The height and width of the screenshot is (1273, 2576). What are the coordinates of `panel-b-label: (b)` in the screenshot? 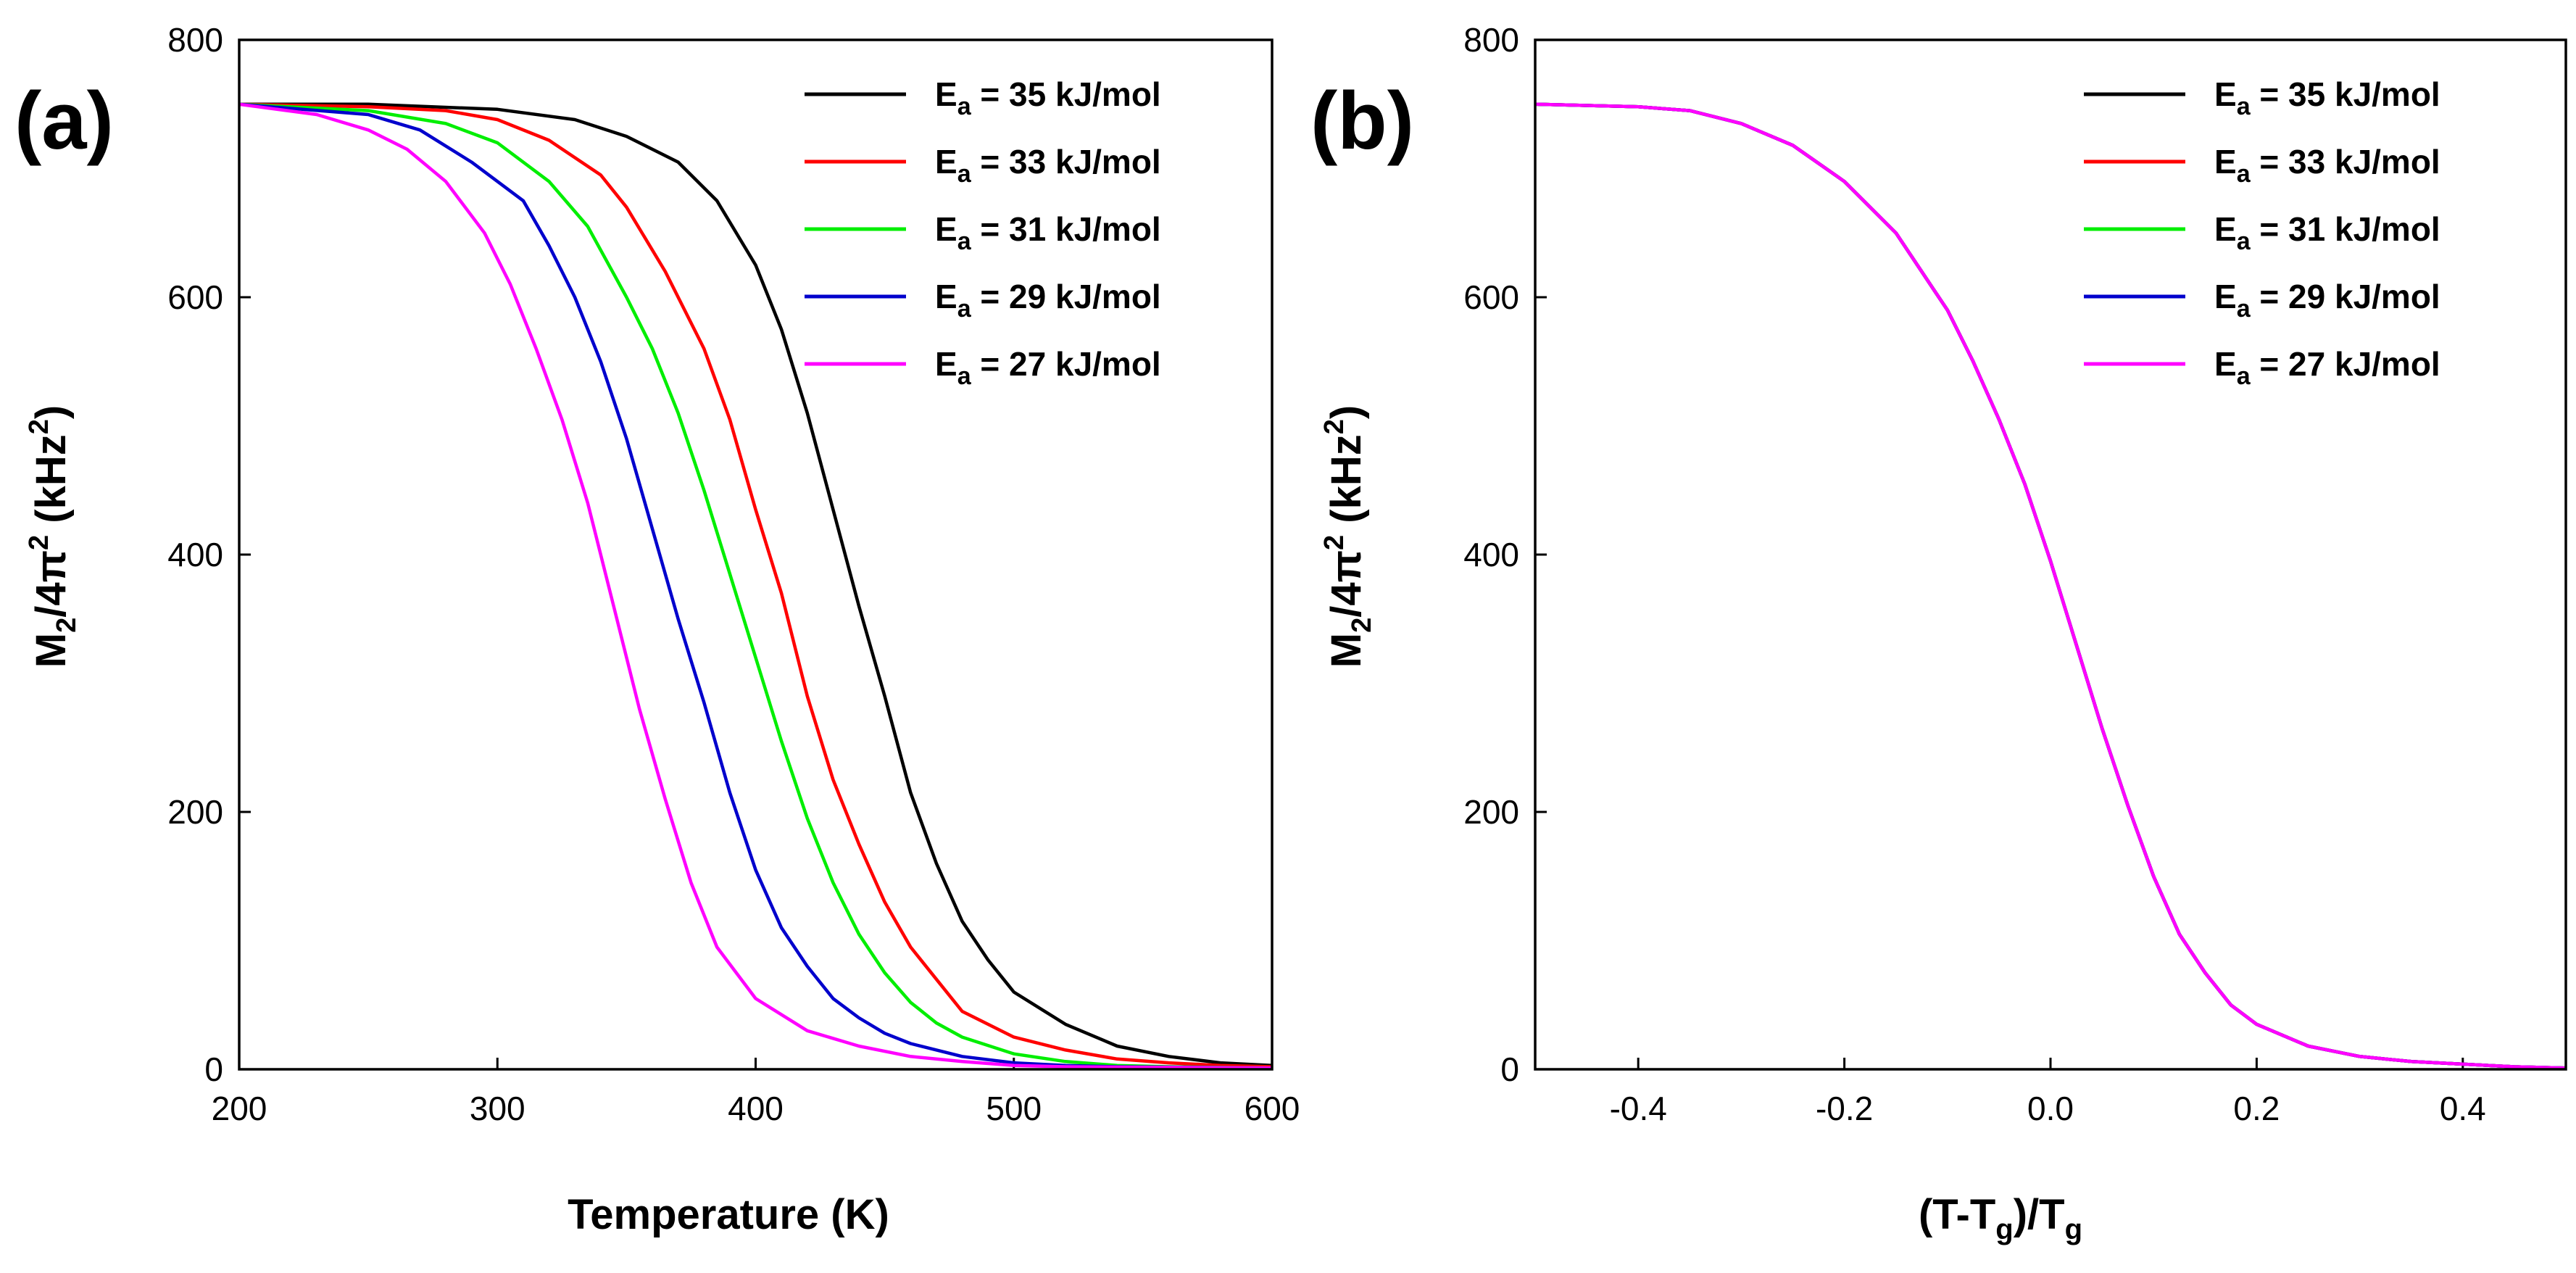 It's located at (1362, 121).